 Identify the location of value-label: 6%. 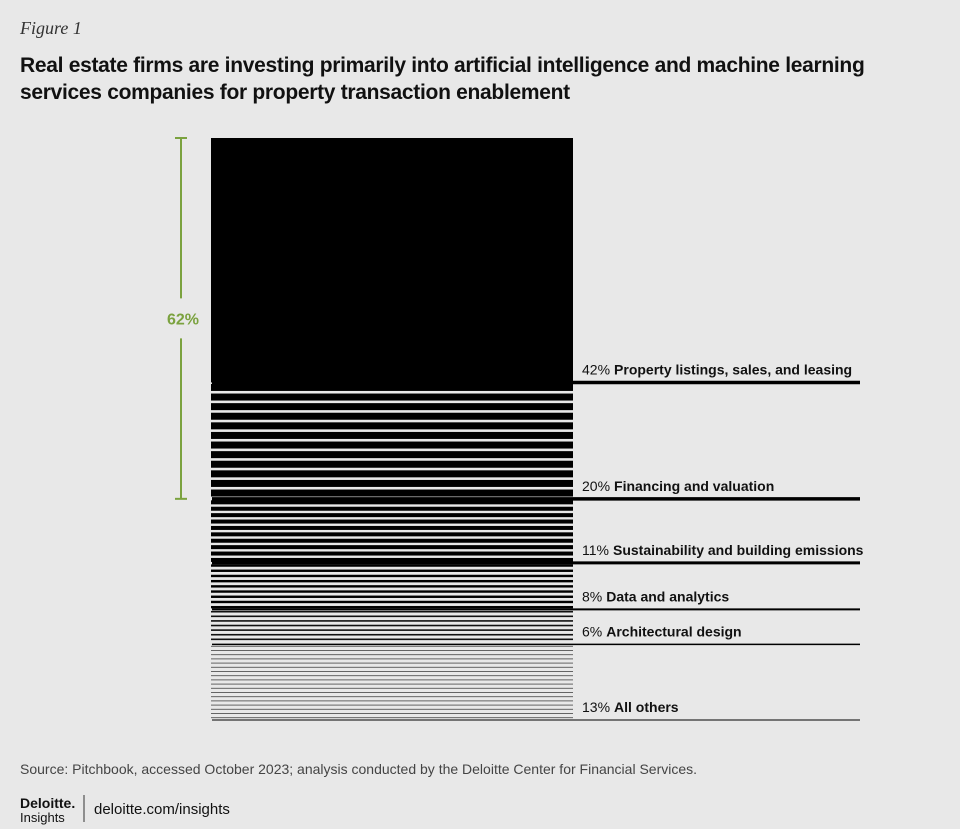
(592, 631).